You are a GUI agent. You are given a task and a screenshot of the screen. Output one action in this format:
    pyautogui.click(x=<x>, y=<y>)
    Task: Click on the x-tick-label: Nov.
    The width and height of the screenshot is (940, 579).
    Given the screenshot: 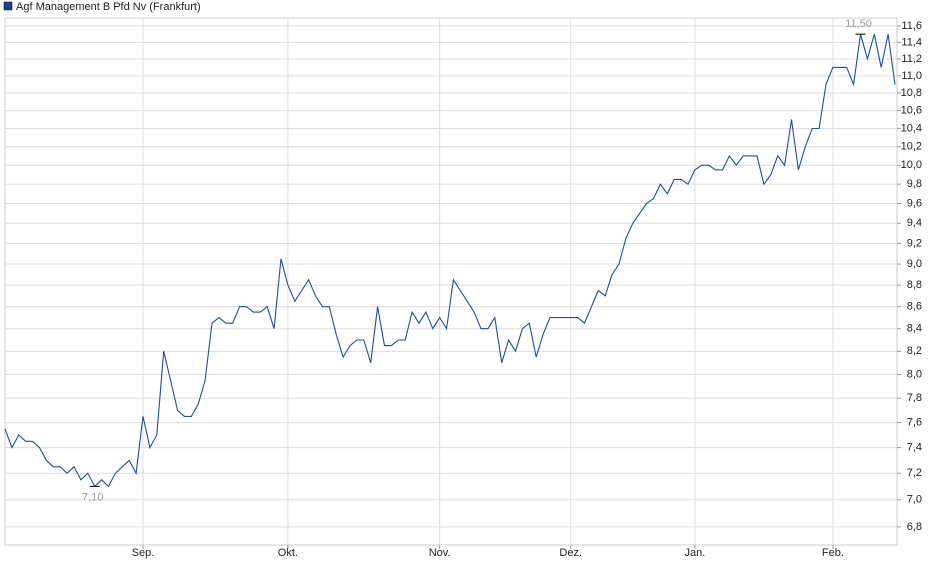 What is the action you would take?
    pyautogui.click(x=440, y=553)
    